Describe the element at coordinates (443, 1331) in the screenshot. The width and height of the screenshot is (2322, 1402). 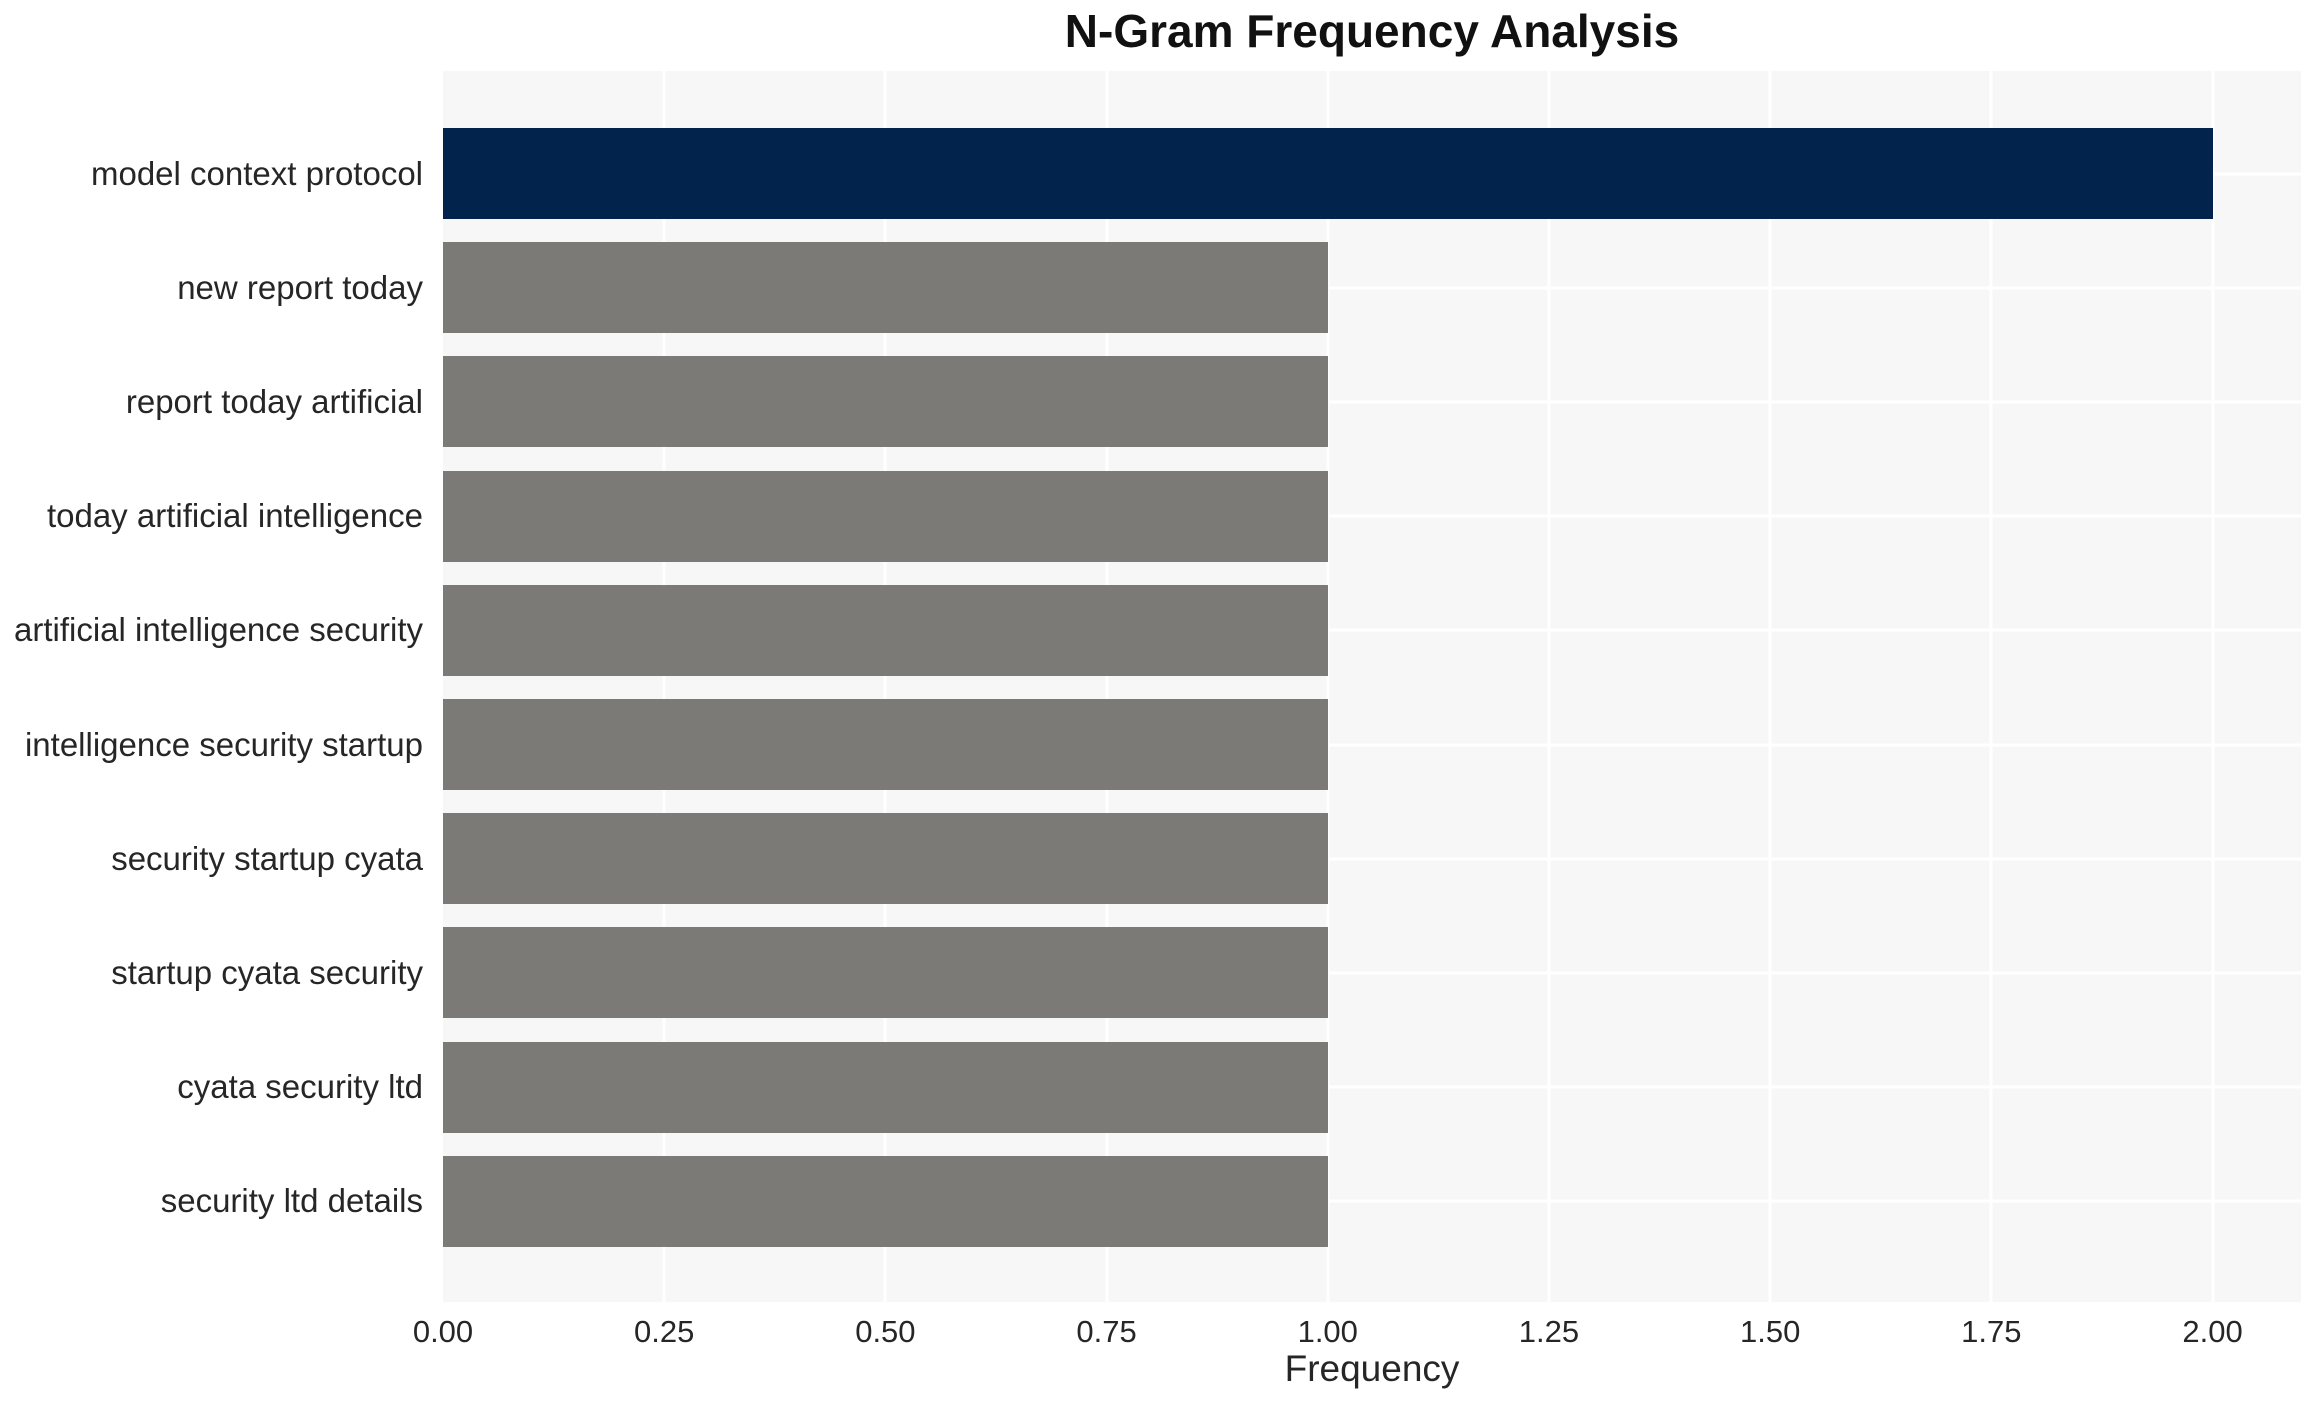
I see `x-tick-label: 0.00` at that location.